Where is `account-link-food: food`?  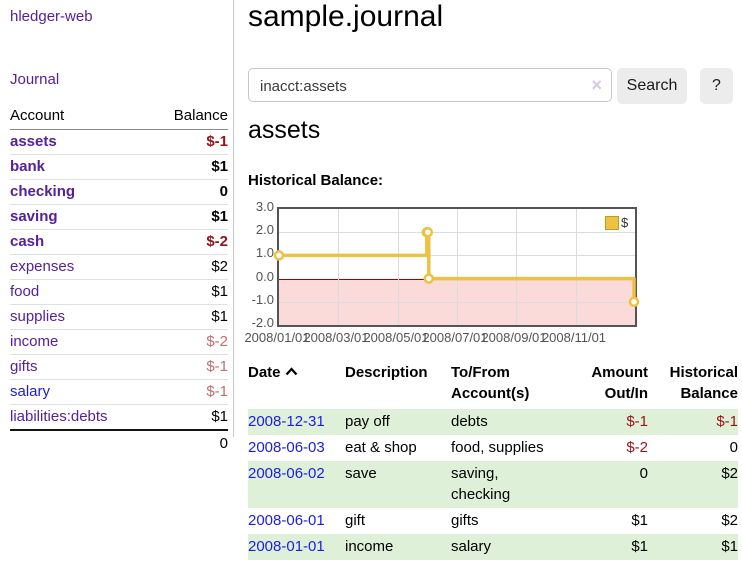 account-link-food: food is located at coordinates (25, 291).